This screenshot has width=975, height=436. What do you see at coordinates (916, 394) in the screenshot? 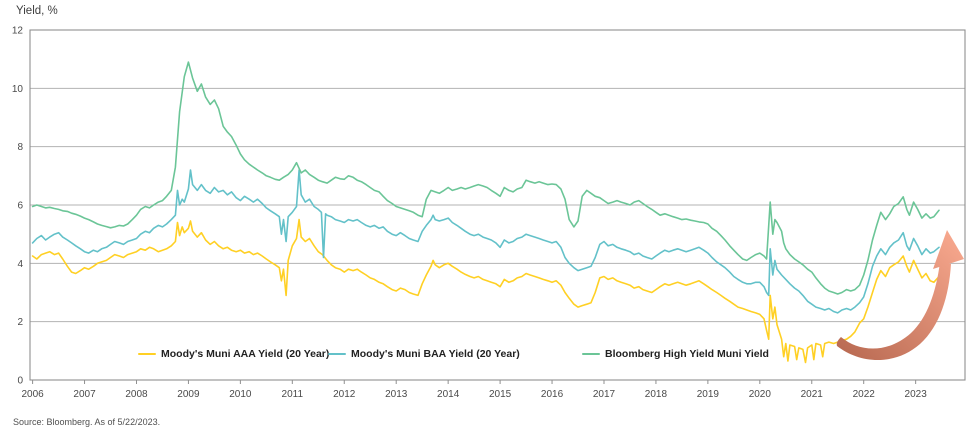
I see `x-tick-label-2023: 2023` at bounding box center [916, 394].